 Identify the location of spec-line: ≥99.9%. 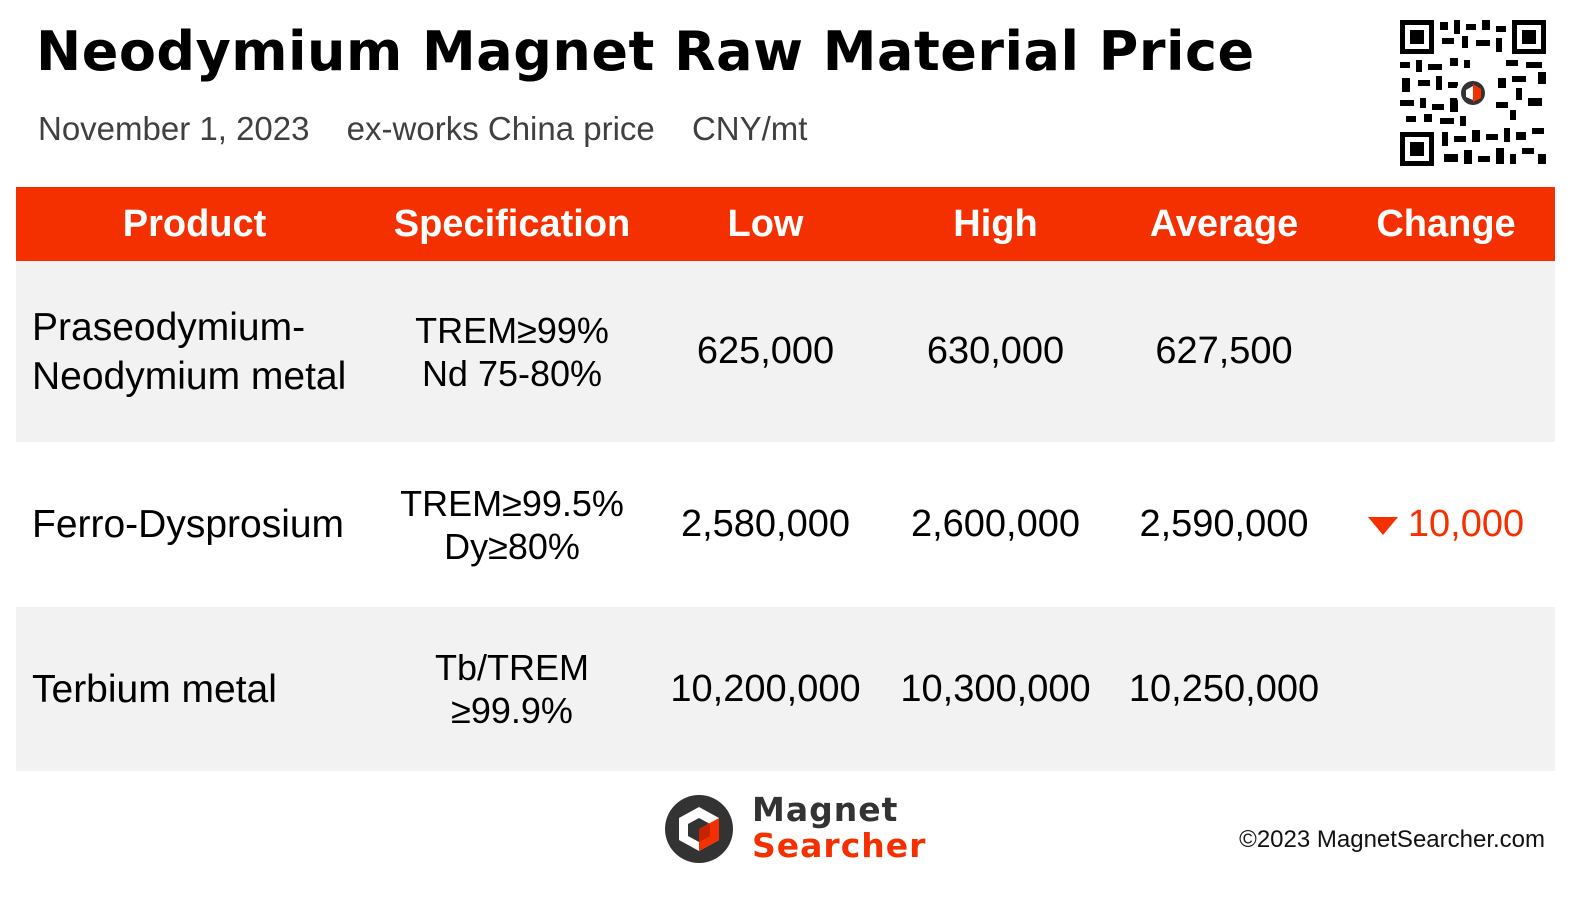
(512, 710).